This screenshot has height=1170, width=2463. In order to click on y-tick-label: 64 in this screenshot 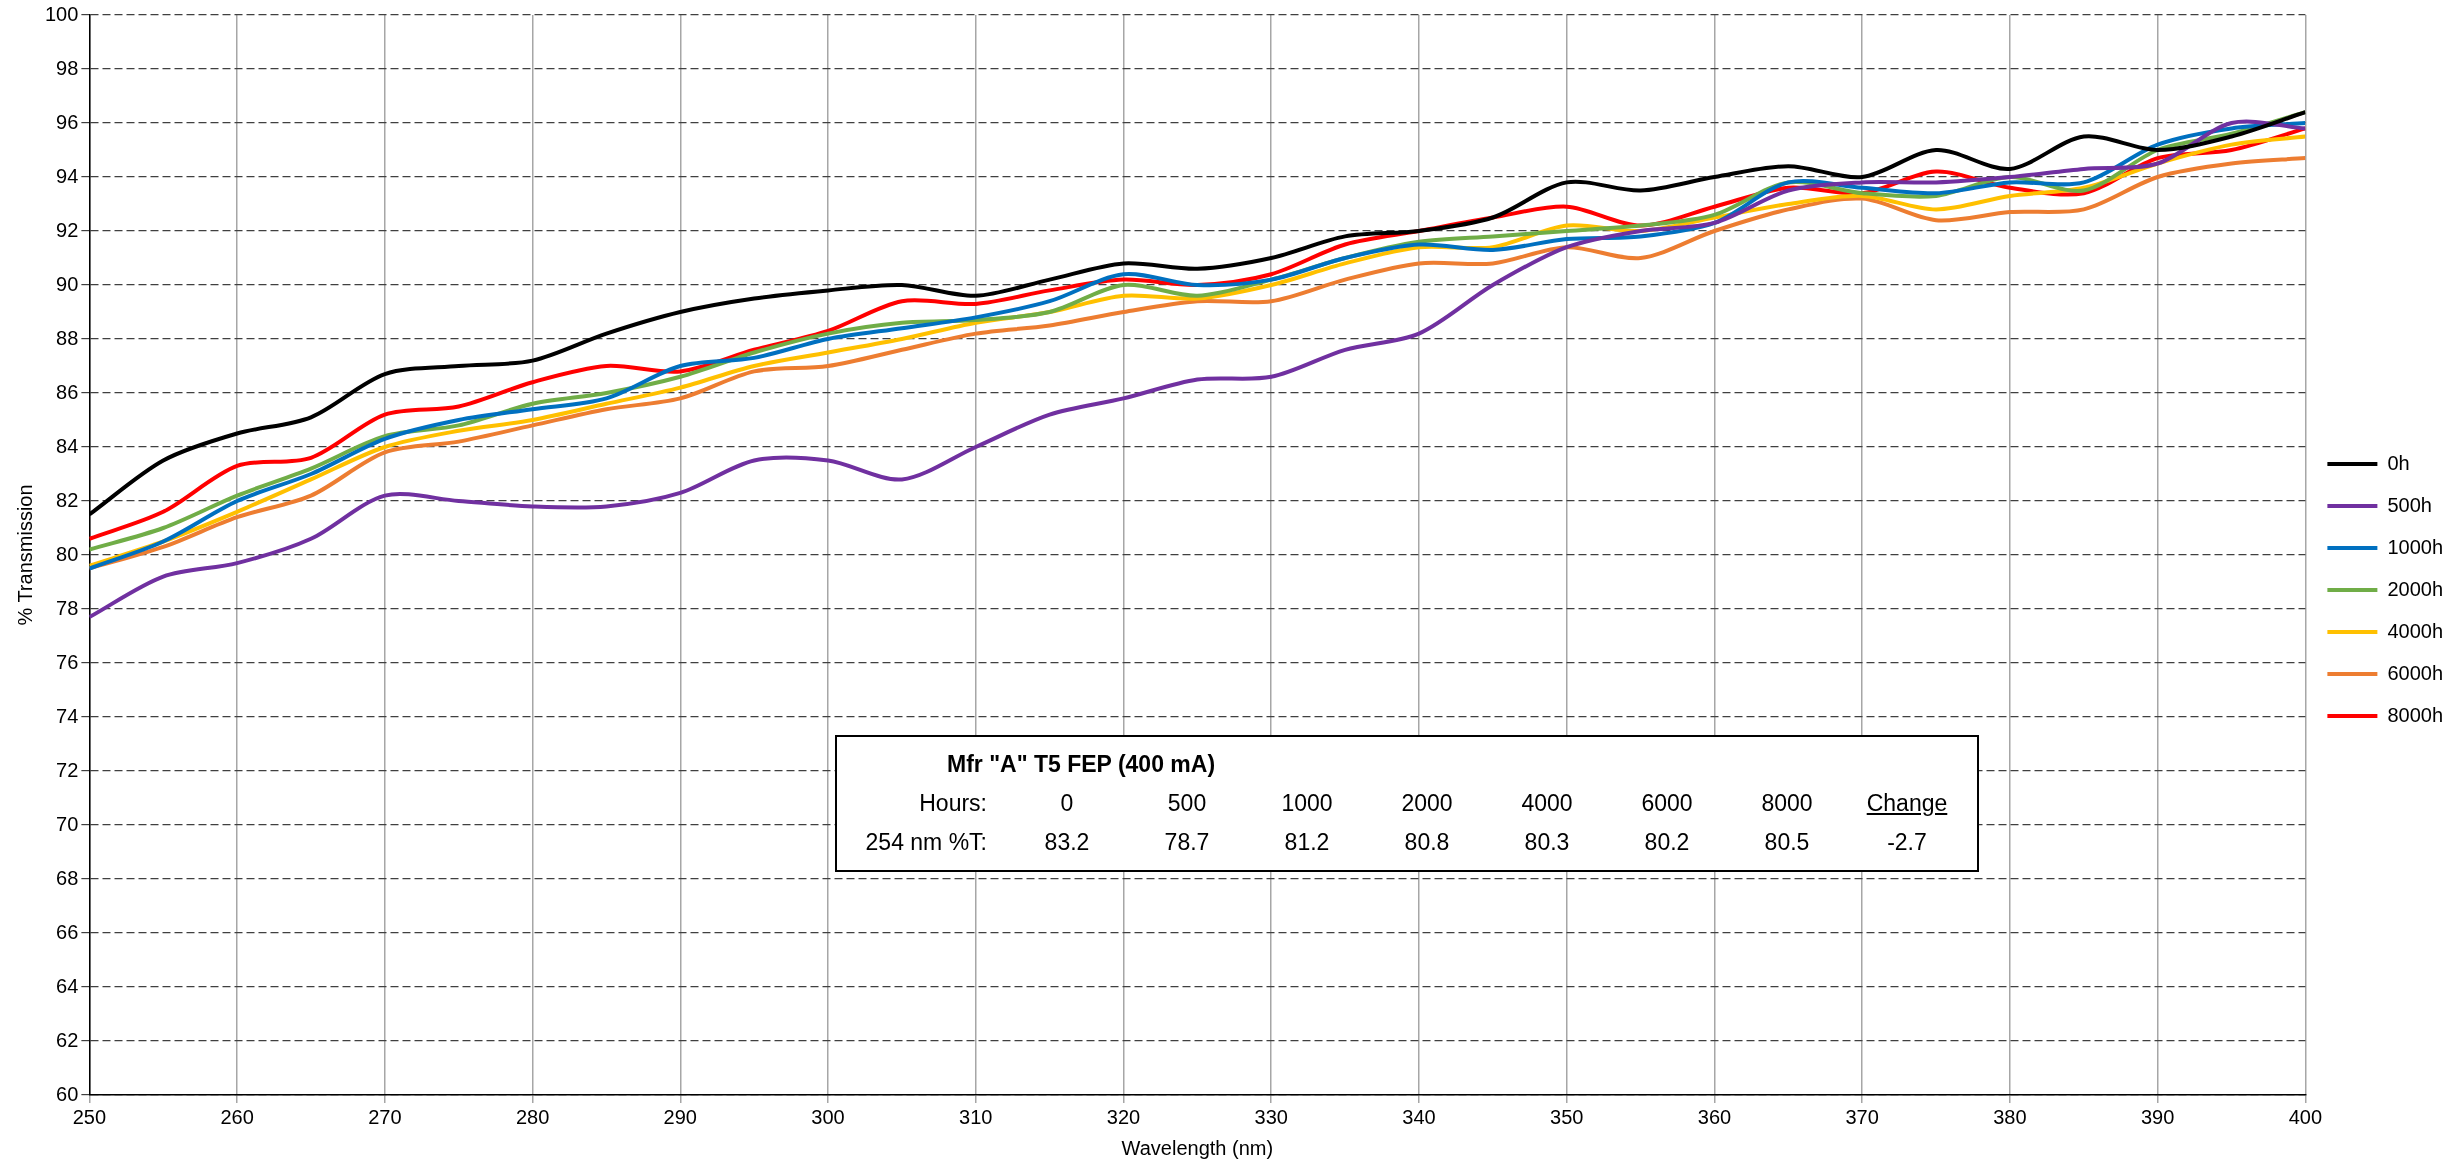, I will do `click(67, 985)`.